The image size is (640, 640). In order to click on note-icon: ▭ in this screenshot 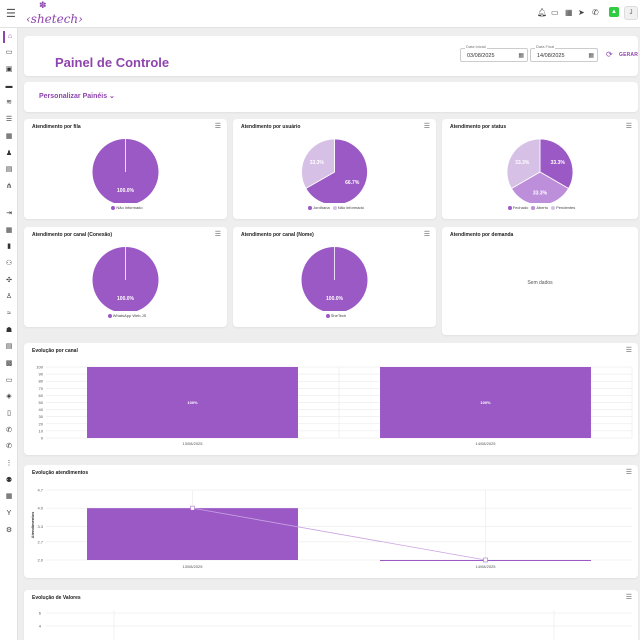, I will do `click(9, 380)`.